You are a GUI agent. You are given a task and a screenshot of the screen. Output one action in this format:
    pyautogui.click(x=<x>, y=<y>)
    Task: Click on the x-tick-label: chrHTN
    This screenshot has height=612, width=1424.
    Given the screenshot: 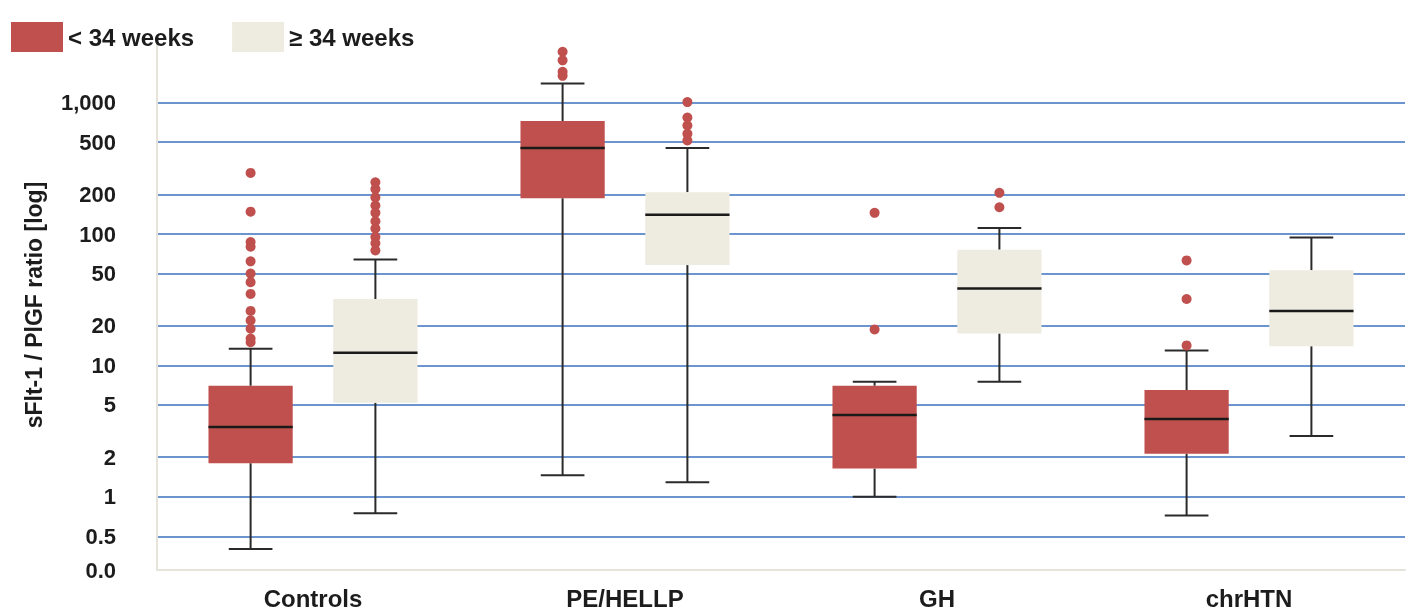 What is the action you would take?
    pyautogui.click(x=1249, y=598)
    